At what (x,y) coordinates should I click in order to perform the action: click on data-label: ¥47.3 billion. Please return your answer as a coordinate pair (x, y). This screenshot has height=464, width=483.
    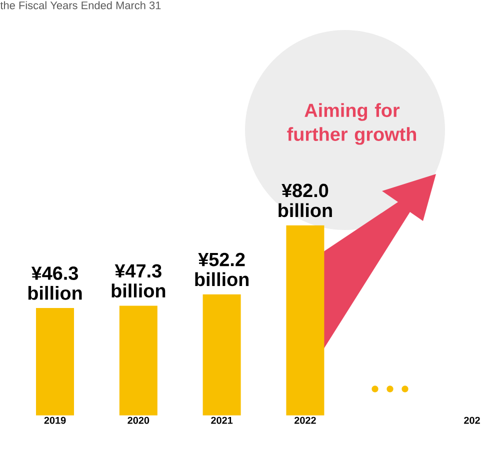
    Looking at the image, I should click on (139, 281).